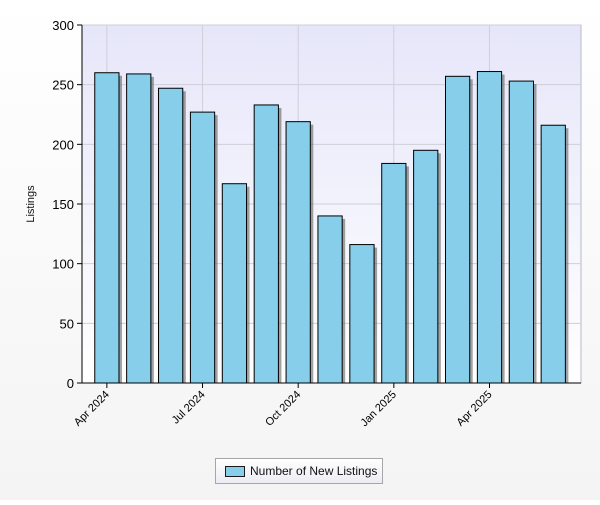 This screenshot has height=505, width=600. I want to click on legend-label: Number of New Listings, so click(314, 471).